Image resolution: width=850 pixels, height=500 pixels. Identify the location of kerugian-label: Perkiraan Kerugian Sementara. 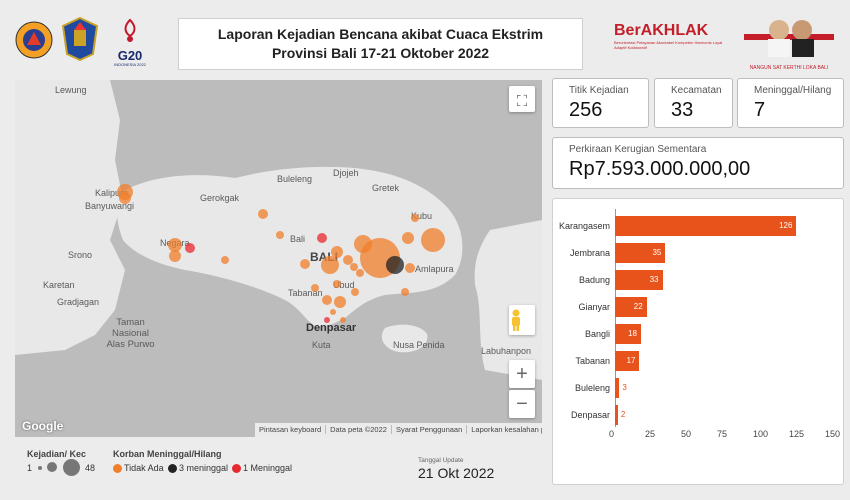
(638, 149).